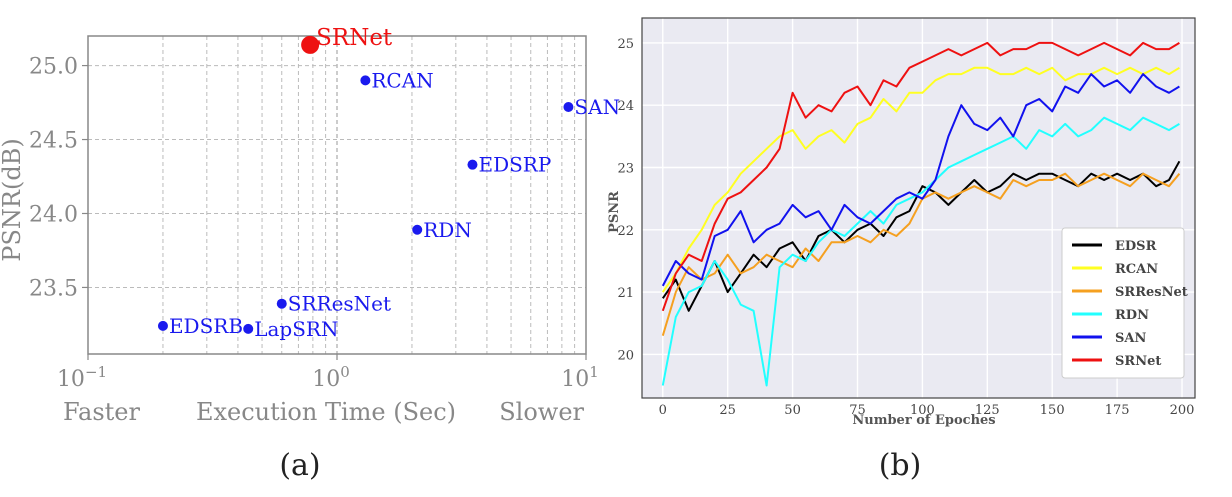 The height and width of the screenshot is (497, 1232). I want to click on b-series-line, so click(921, 236).